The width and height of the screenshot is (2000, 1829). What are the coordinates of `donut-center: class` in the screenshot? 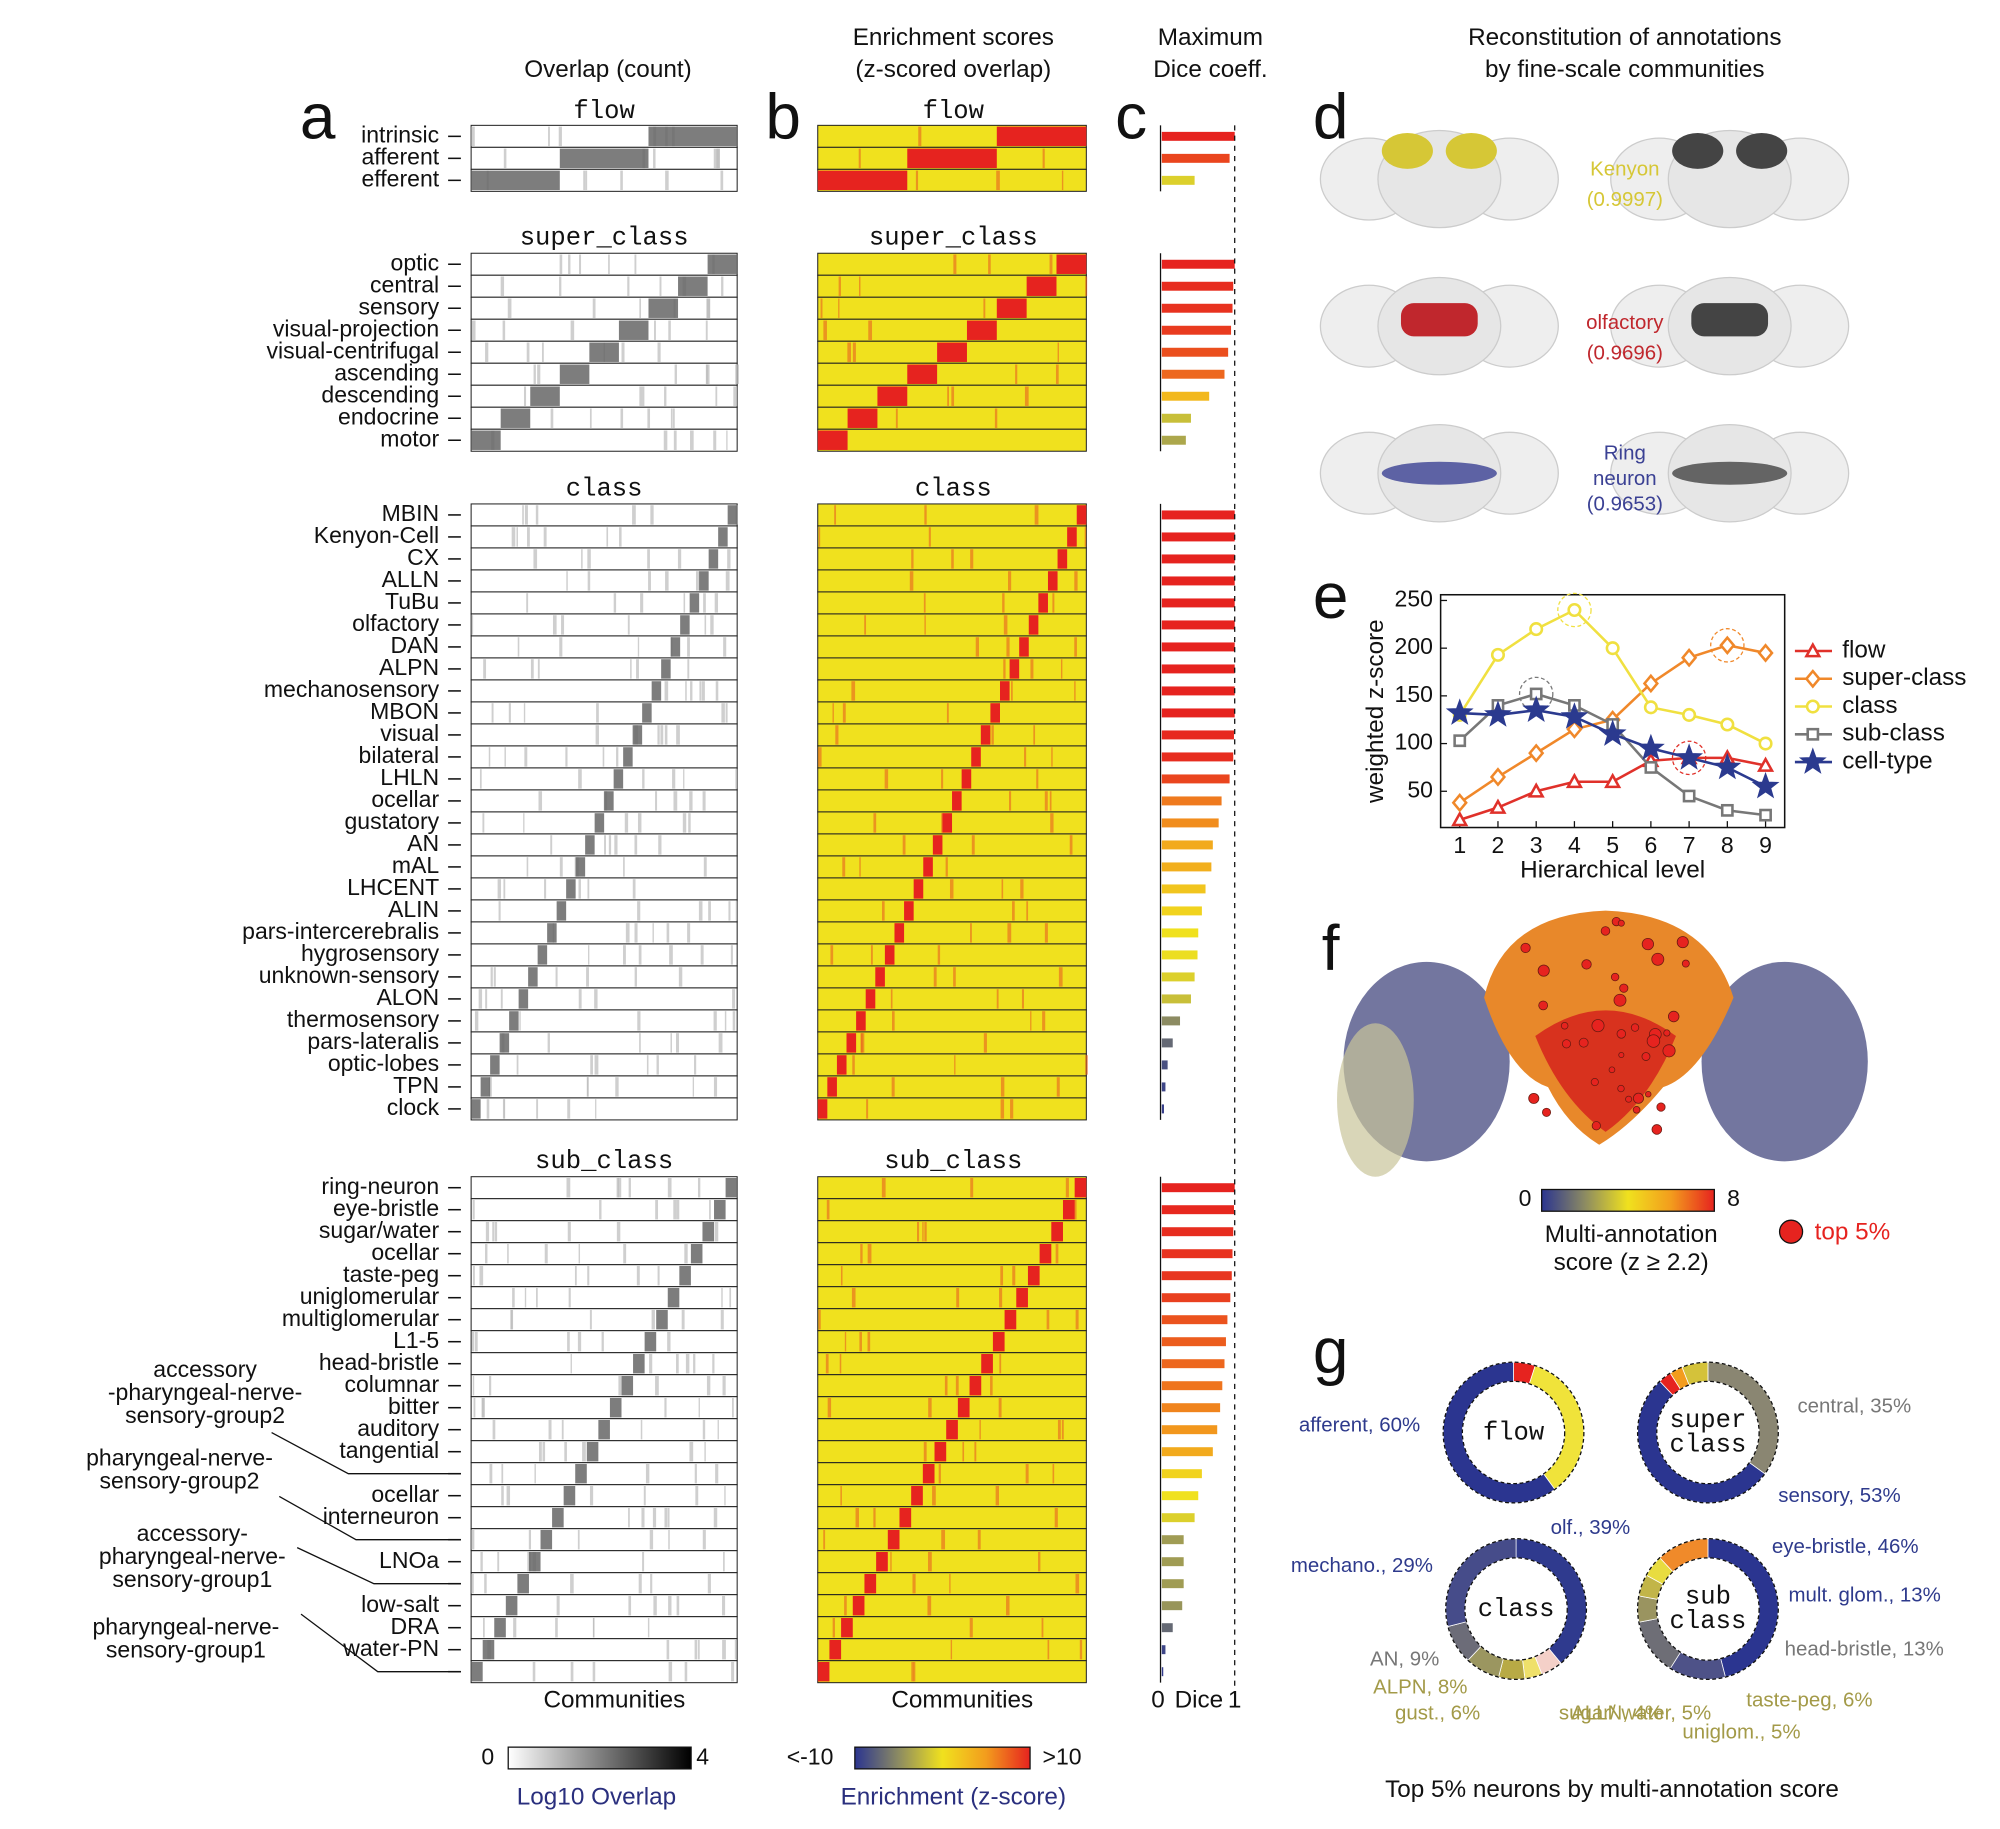 It's located at (1708, 1621).